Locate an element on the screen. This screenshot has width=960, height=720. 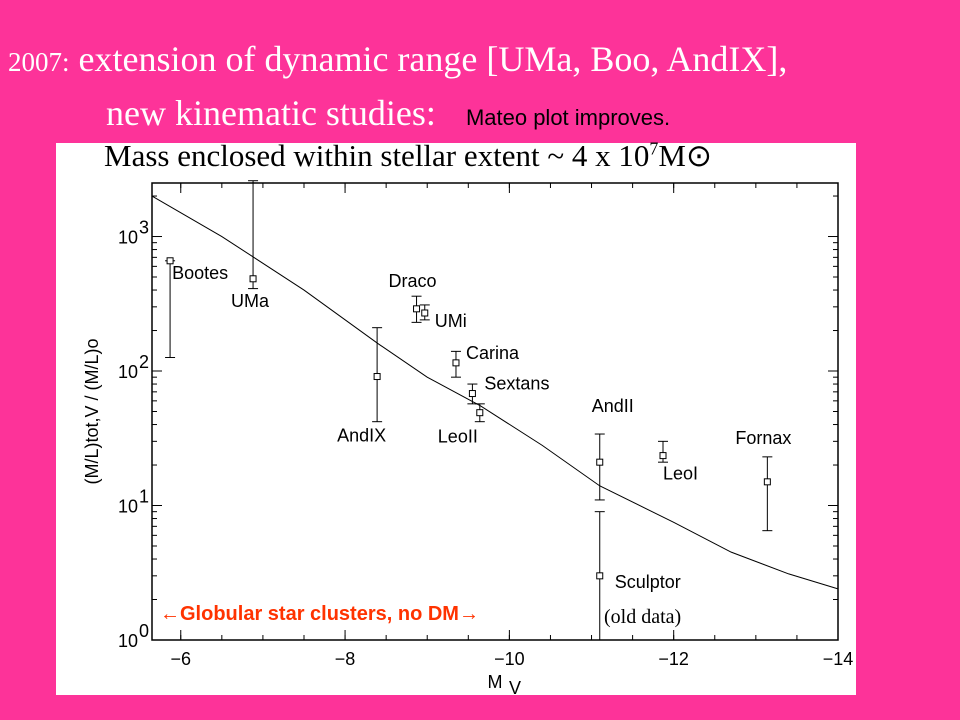
data-point-UMi is located at coordinates (425, 313).